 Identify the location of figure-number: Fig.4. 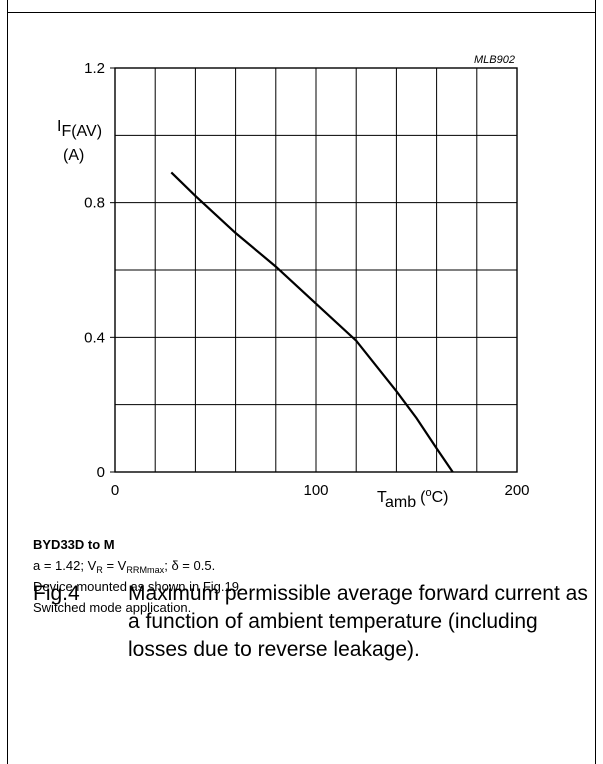
(56, 593).